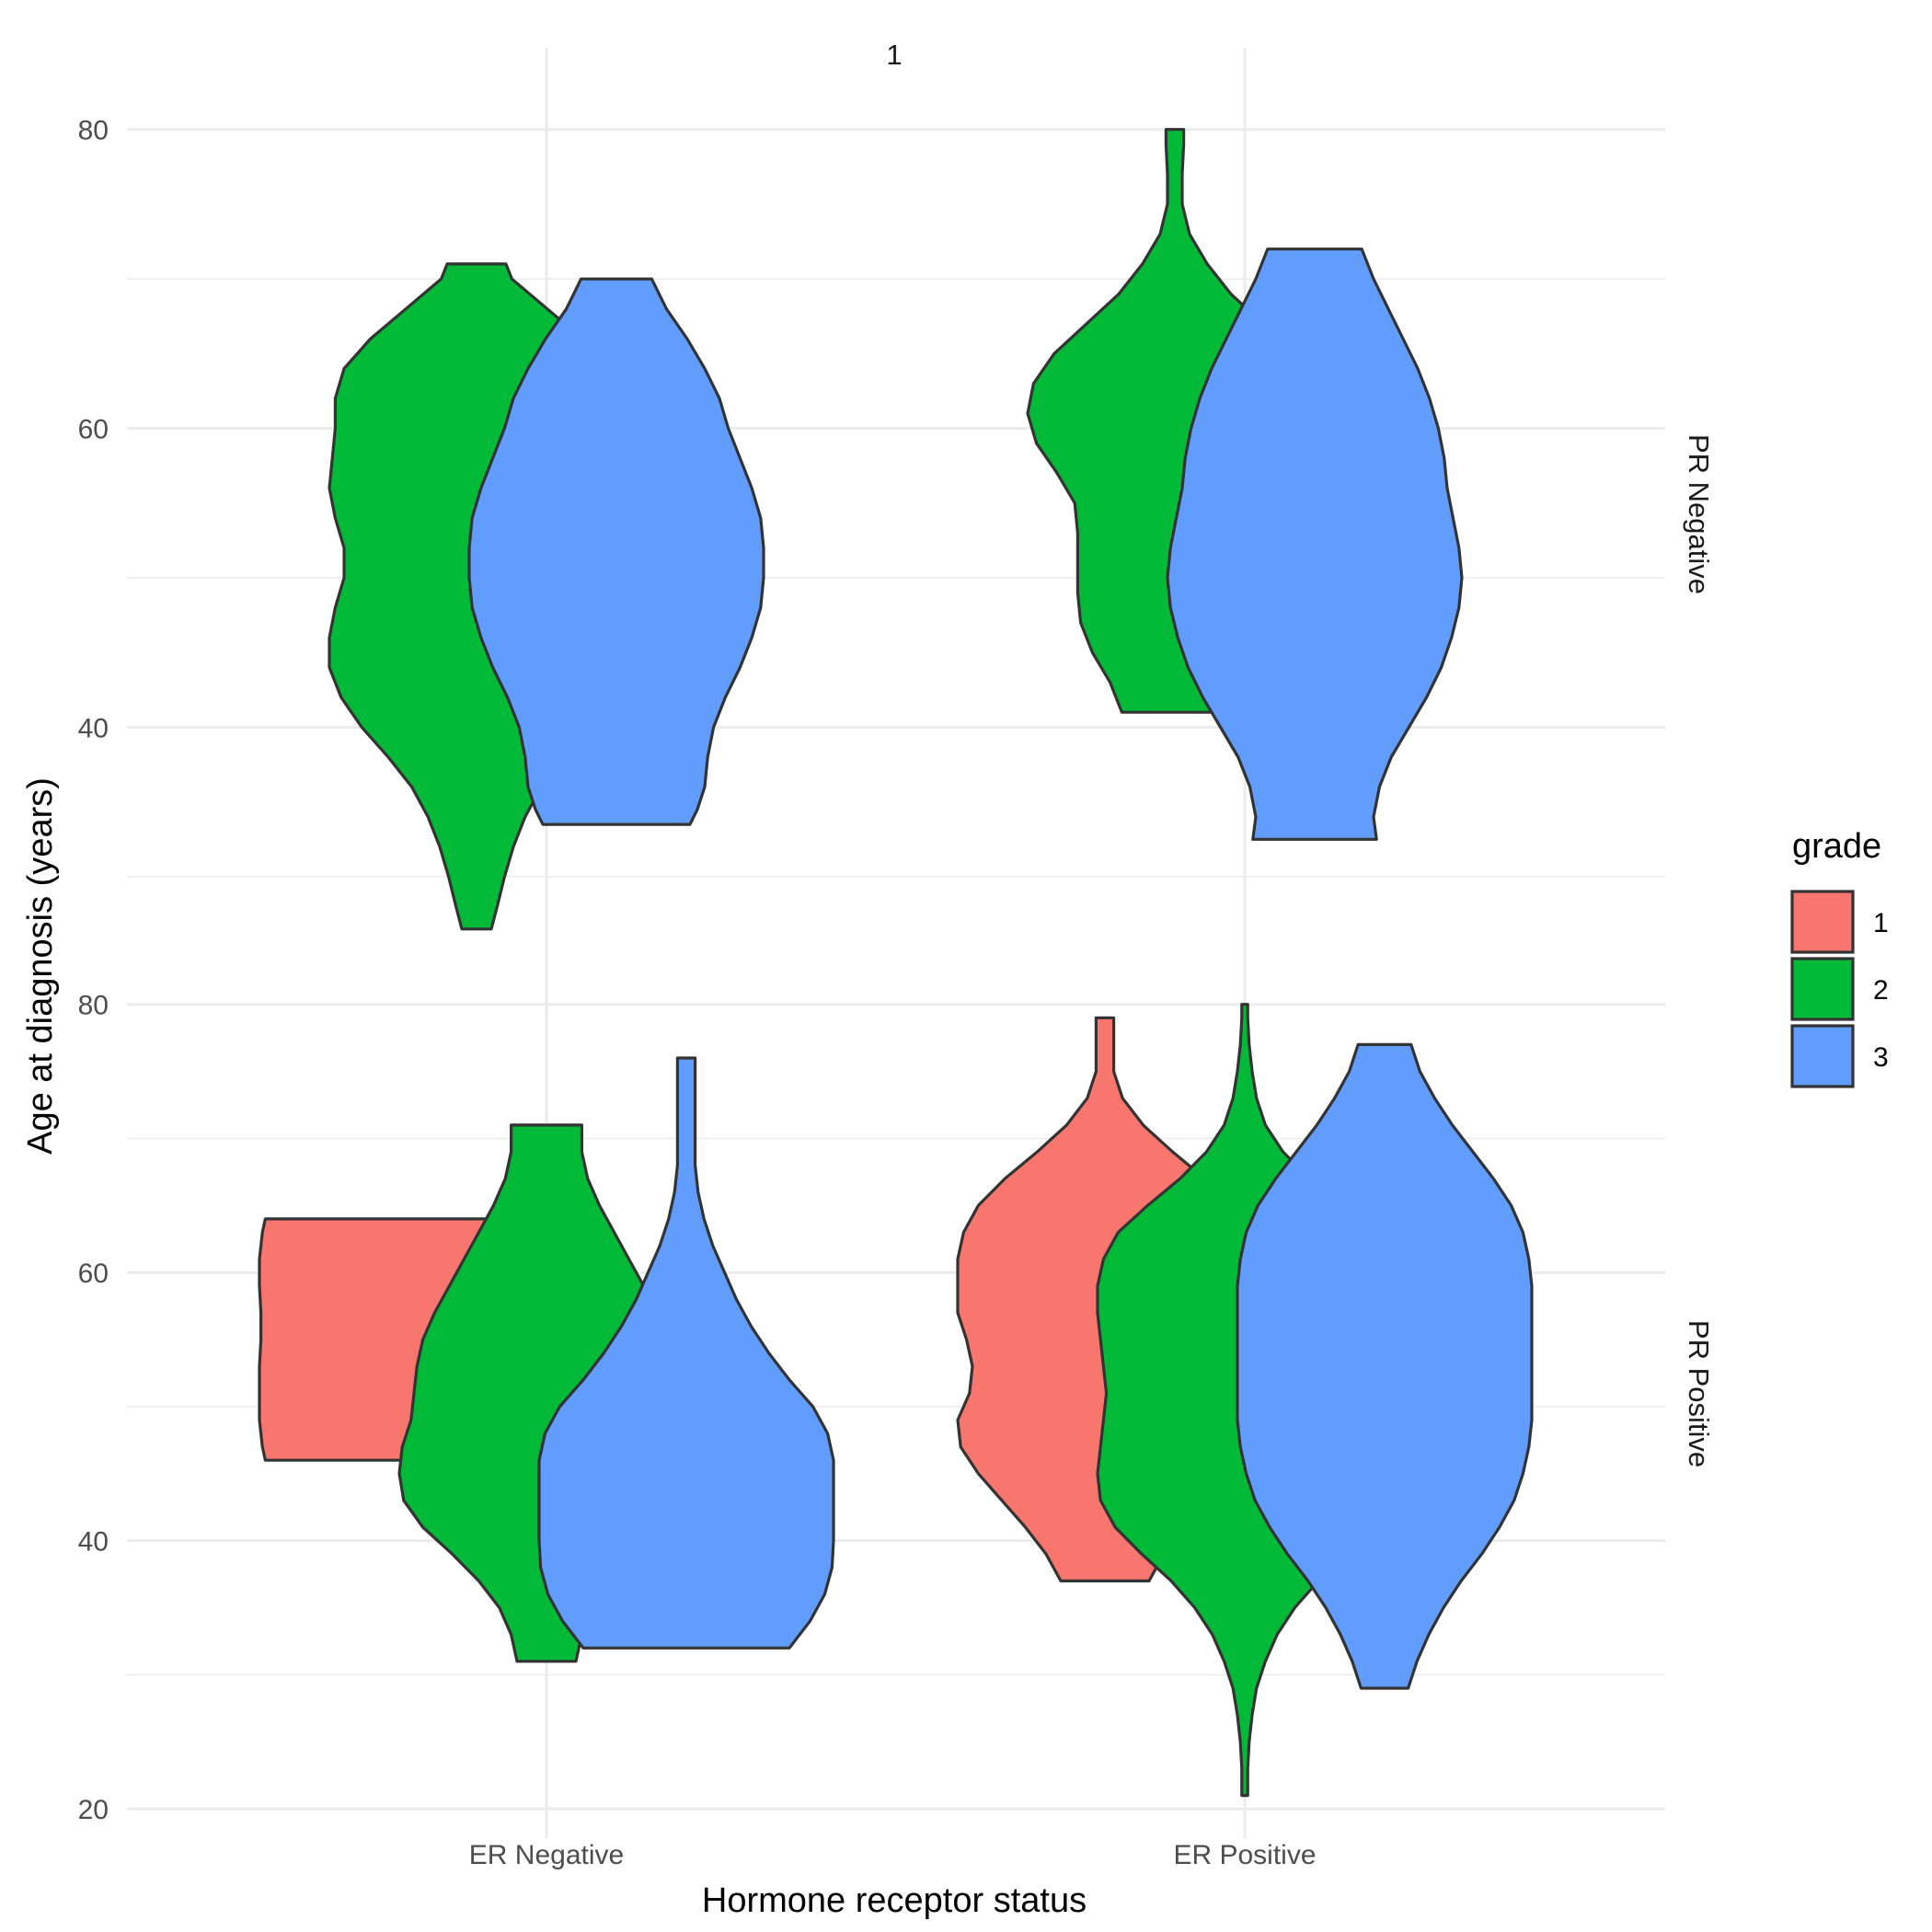 The height and width of the screenshot is (1932, 1932). What do you see at coordinates (93, 1408) in the screenshot?
I see `panel-pr-positive-y-ticks: 20 40 60 80` at bounding box center [93, 1408].